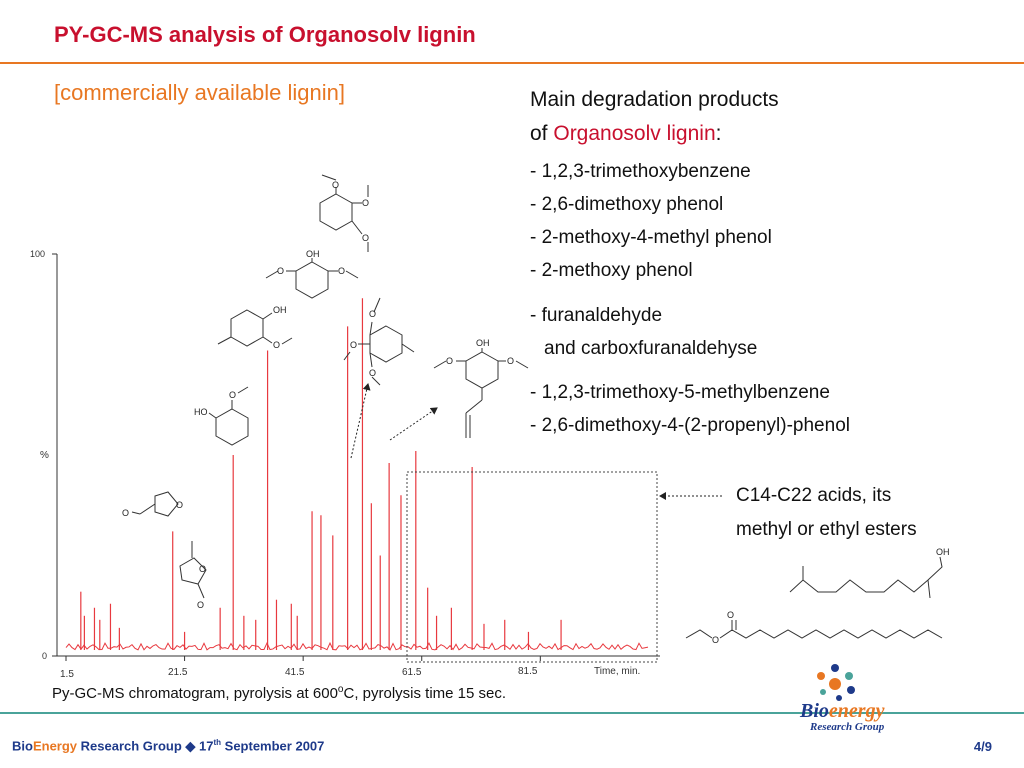  I want to click on acids-label-line2: methyl or ethyl esters, so click(826, 529).